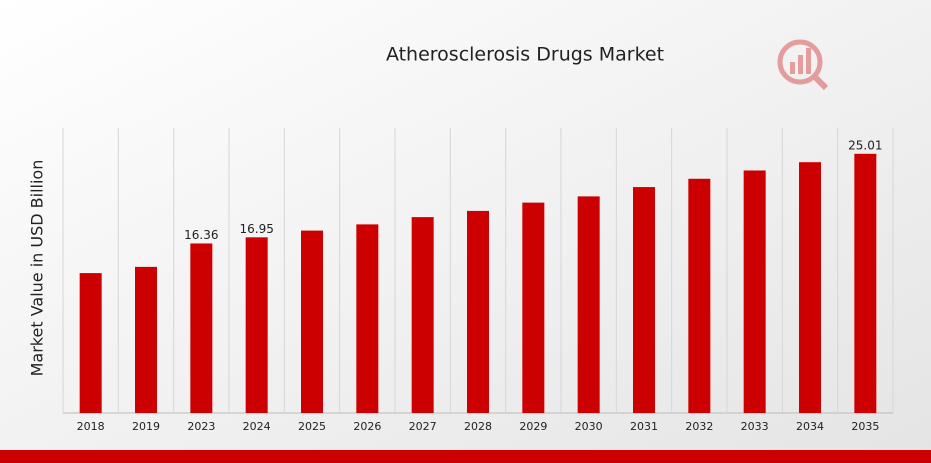  What do you see at coordinates (201, 426) in the screenshot?
I see `x-tick-label: 2023` at bounding box center [201, 426].